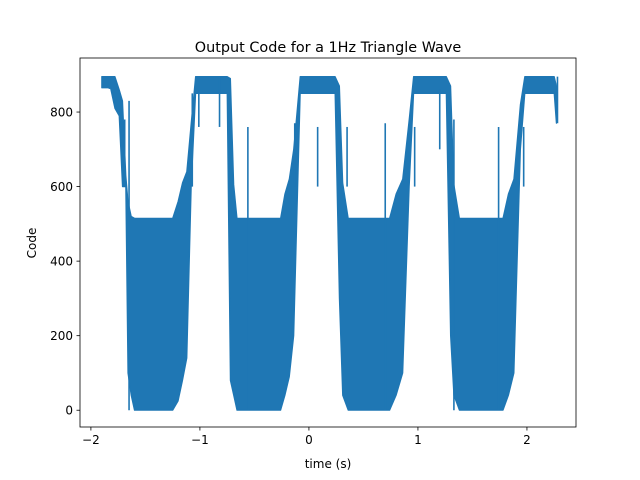 The height and width of the screenshot is (480, 640). What do you see at coordinates (61, 187) in the screenshot?
I see `y-tick-label: 600` at bounding box center [61, 187].